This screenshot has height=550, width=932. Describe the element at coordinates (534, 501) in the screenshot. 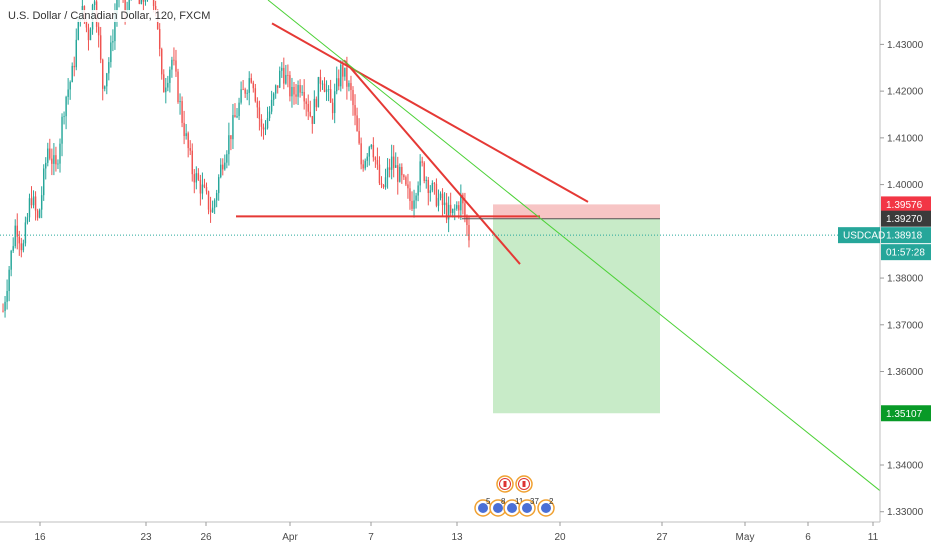

I see `event-count: 37` at that location.